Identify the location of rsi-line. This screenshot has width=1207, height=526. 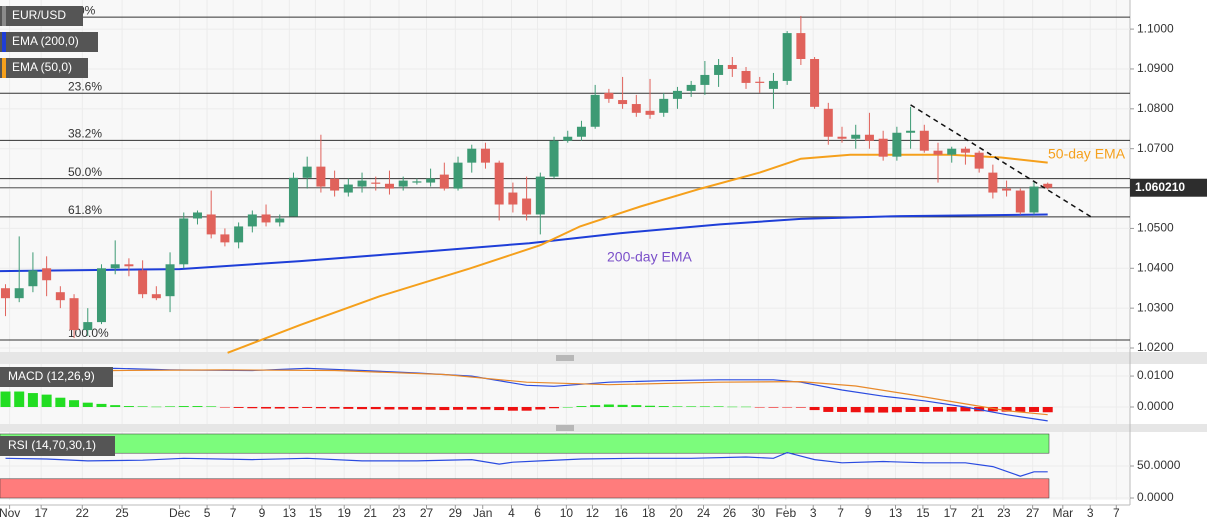
(526, 464).